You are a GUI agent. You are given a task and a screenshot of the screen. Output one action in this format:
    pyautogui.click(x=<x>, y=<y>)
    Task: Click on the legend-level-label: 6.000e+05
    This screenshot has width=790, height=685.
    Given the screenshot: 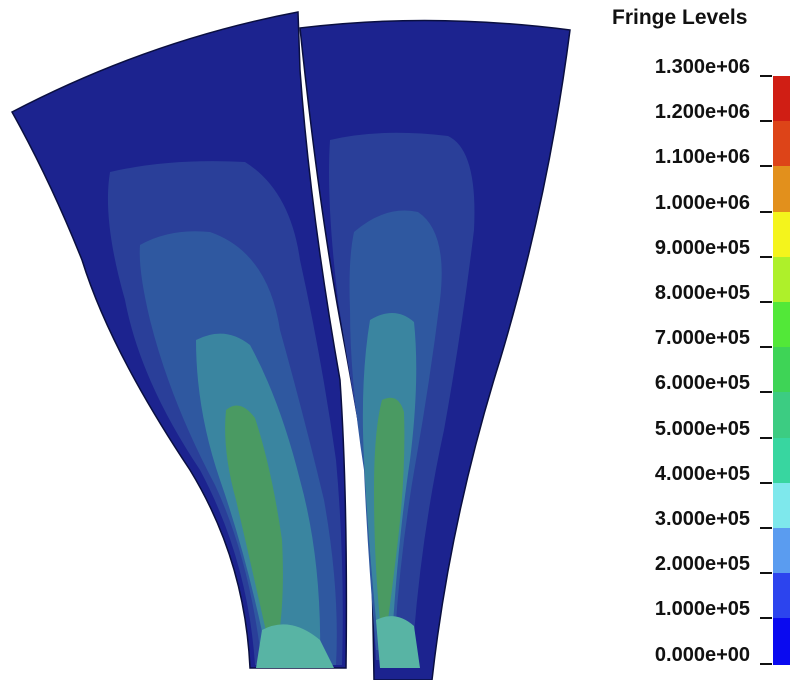 What is the action you would take?
    pyautogui.click(x=702, y=383)
    